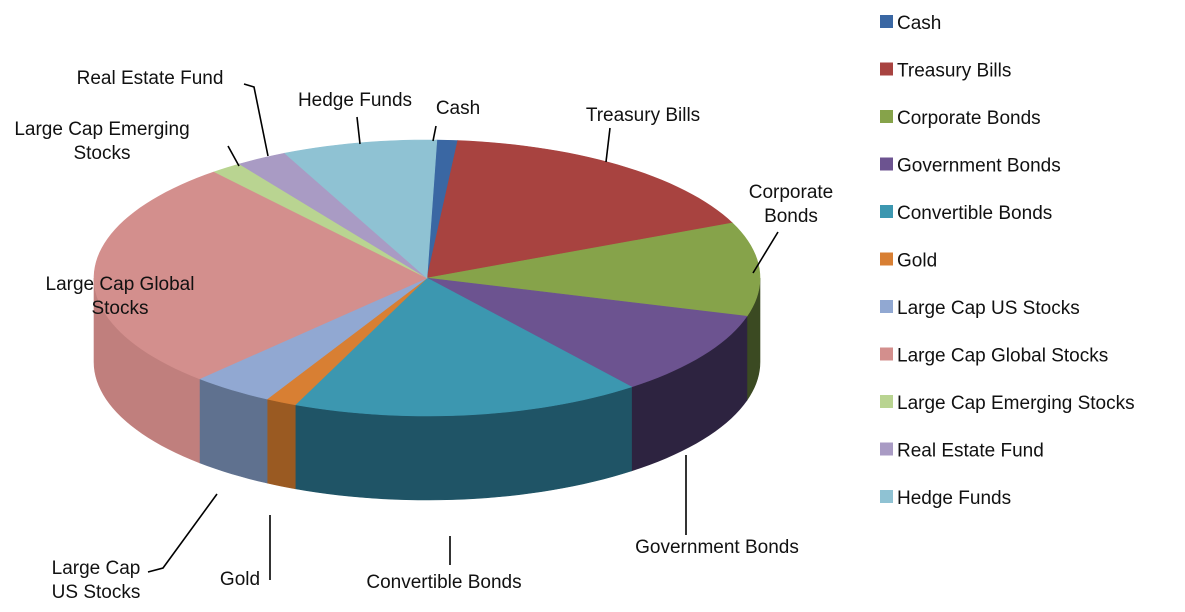  I want to click on leader-line-hedge-funds, so click(358, 130).